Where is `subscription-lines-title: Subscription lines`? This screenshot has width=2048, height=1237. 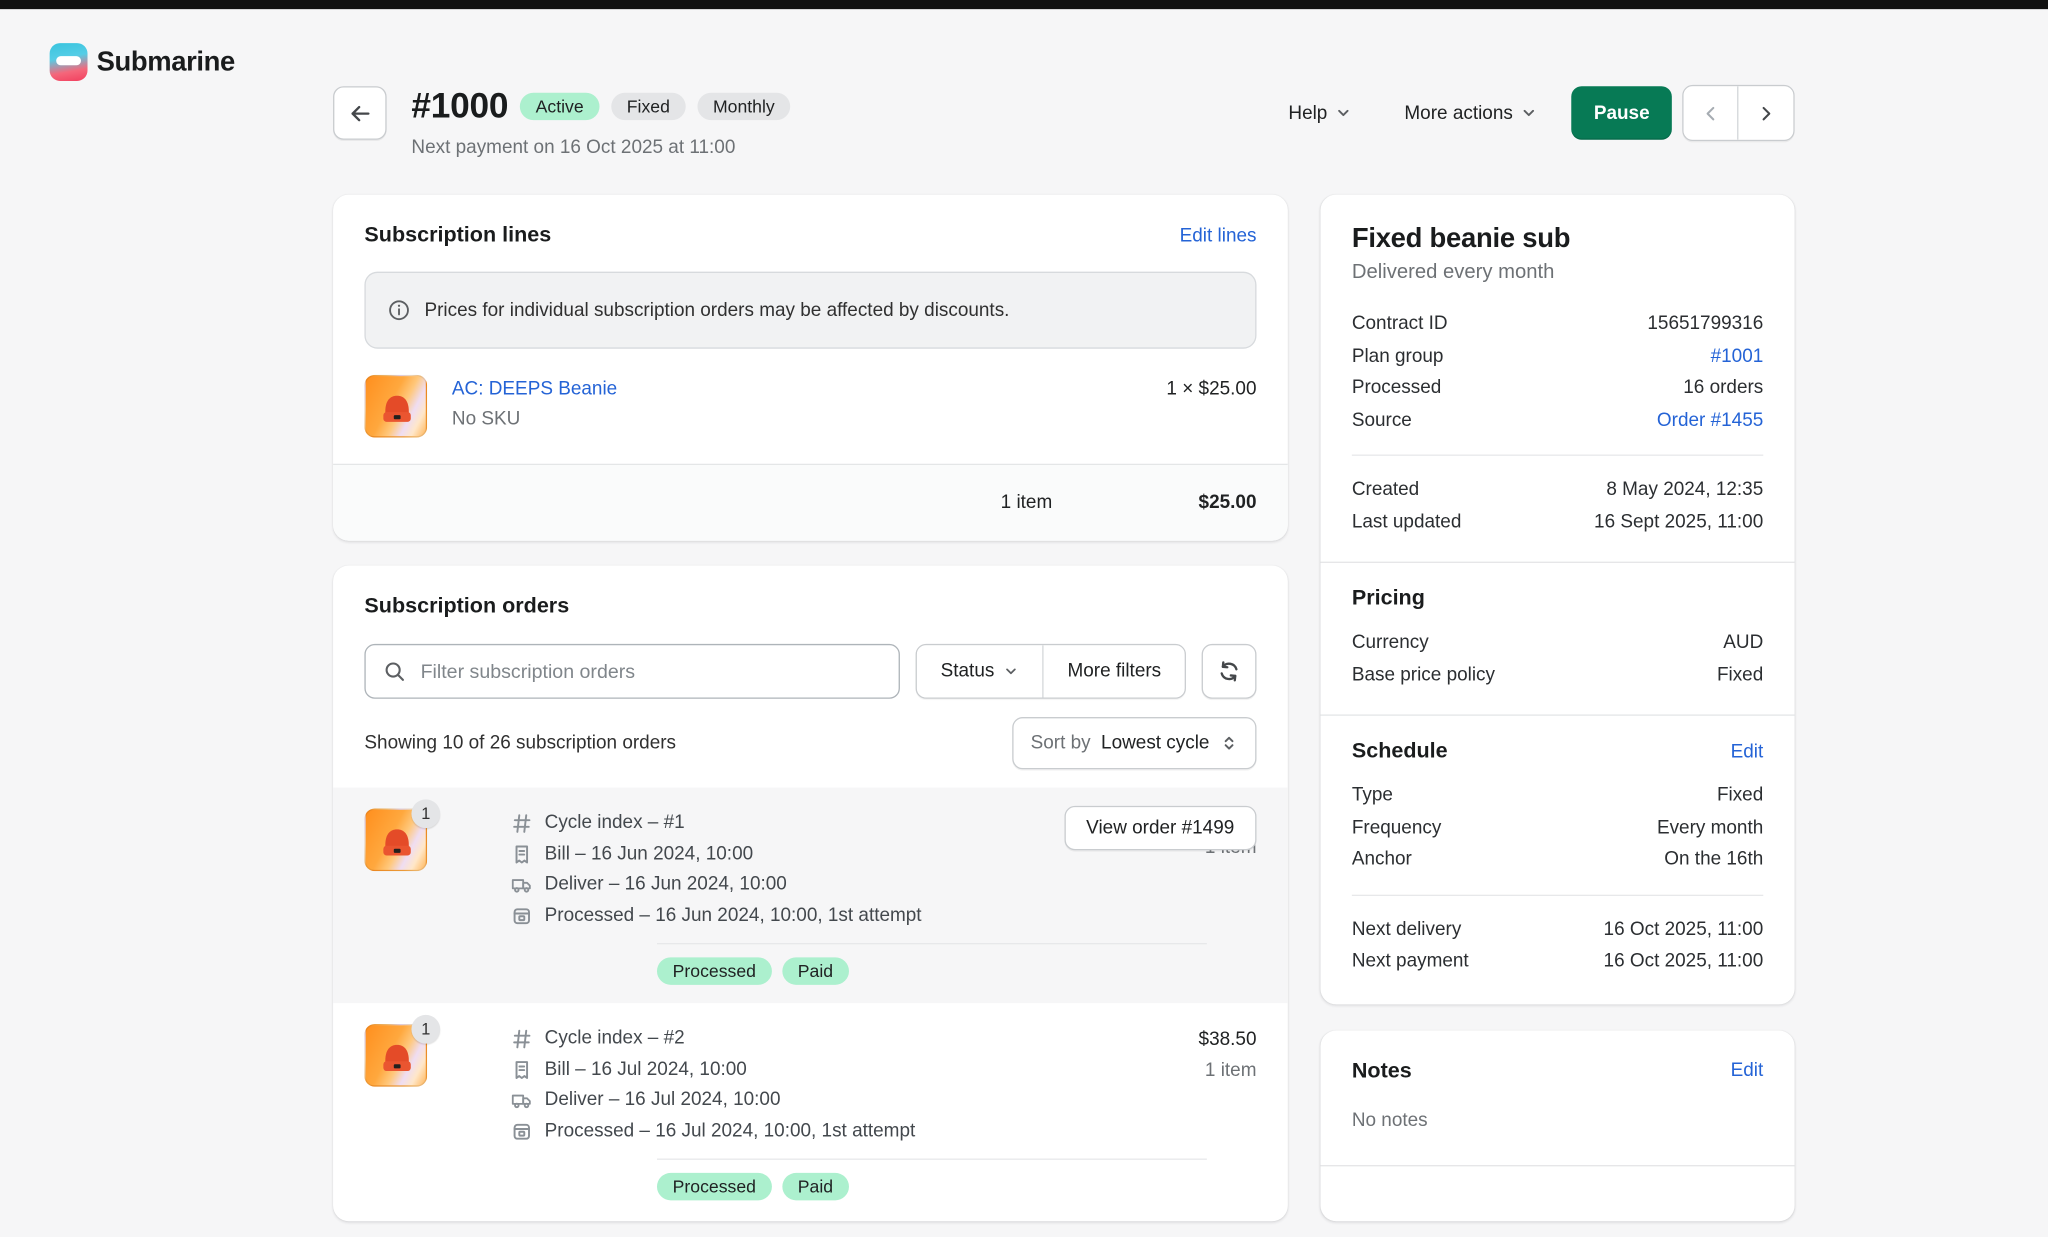 subscription-lines-title: Subscription lines is located at coordinates (458, 235).